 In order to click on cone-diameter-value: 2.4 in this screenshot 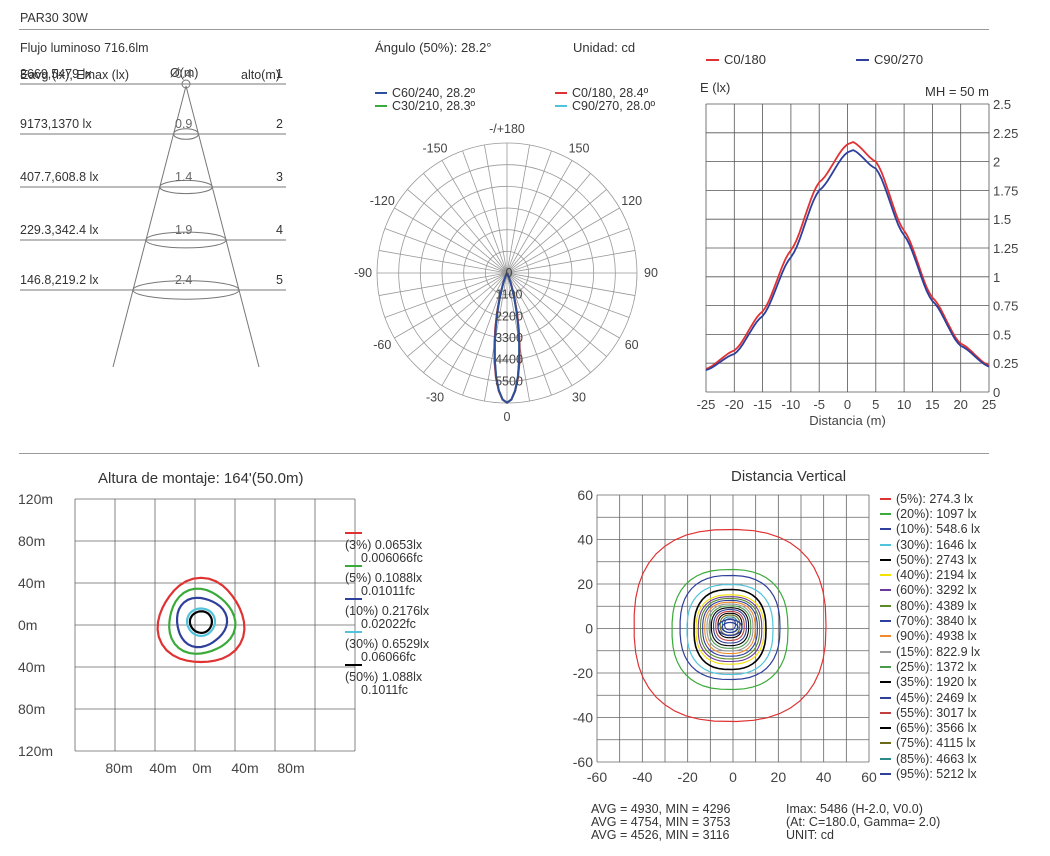, I will do `click(184, 280)`.